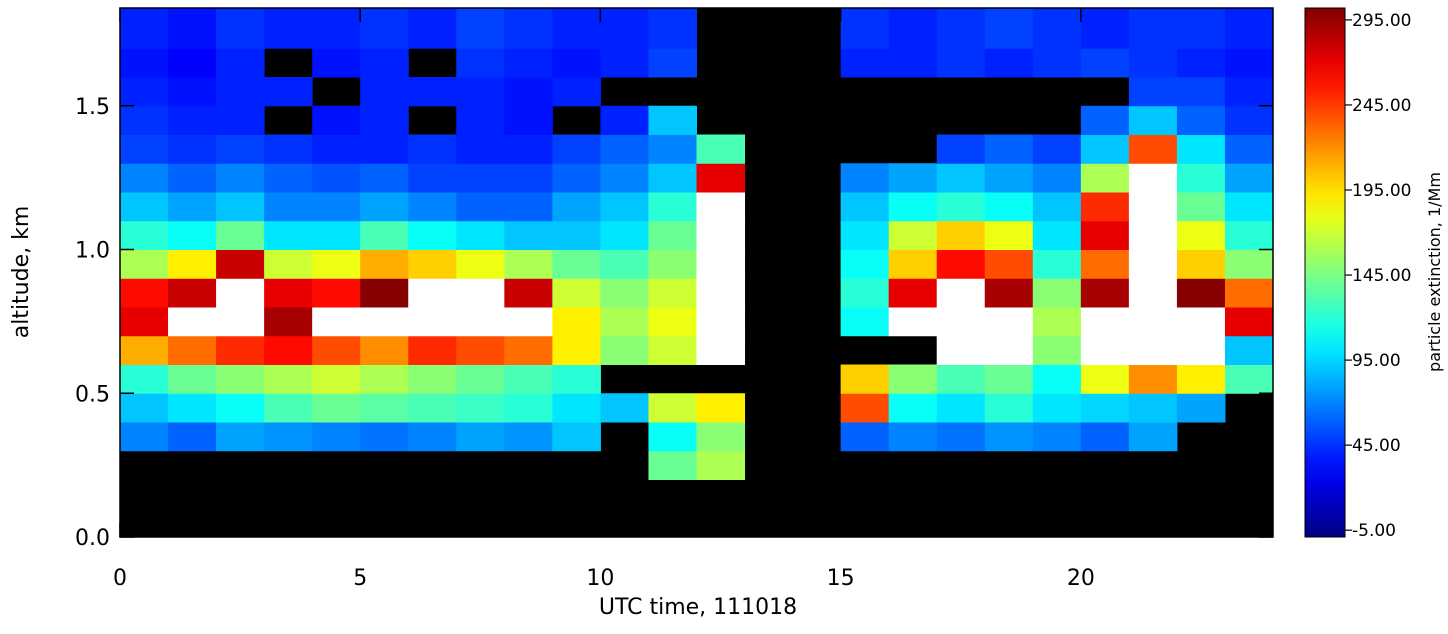 This screenshot has width=1448, height=634. Describe the element at coordinates (92, 251) in the screenshot. I see `y-tick-label: 1.0` at that location.